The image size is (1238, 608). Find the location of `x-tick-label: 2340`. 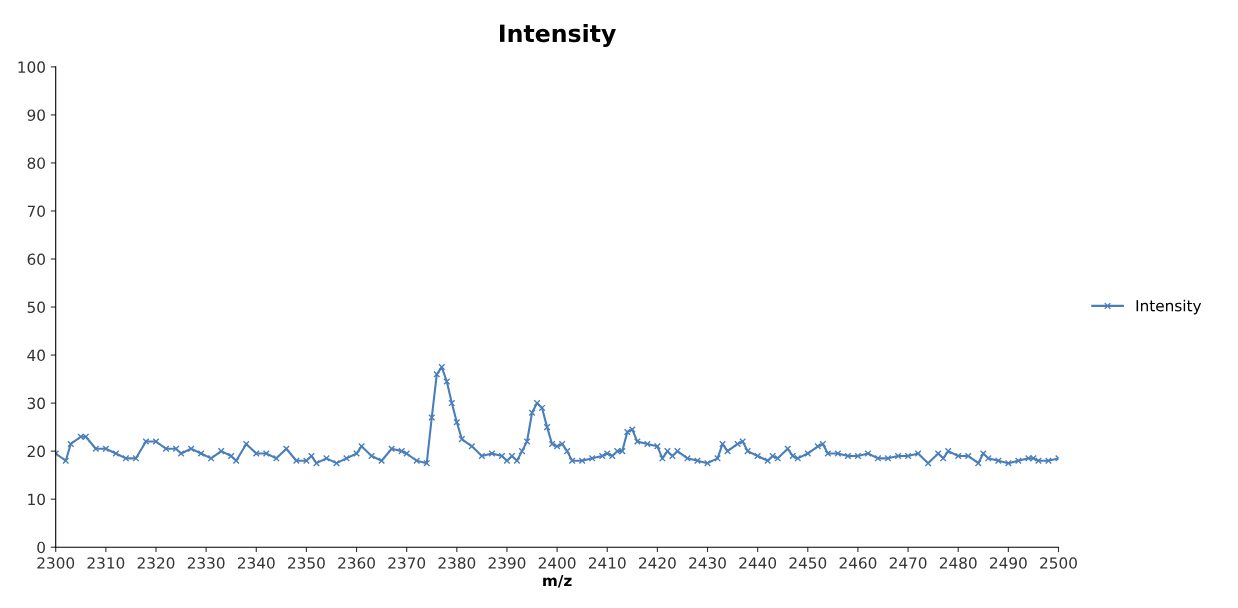

x-tick-label: 2340 is located at coordinates (256, 563).